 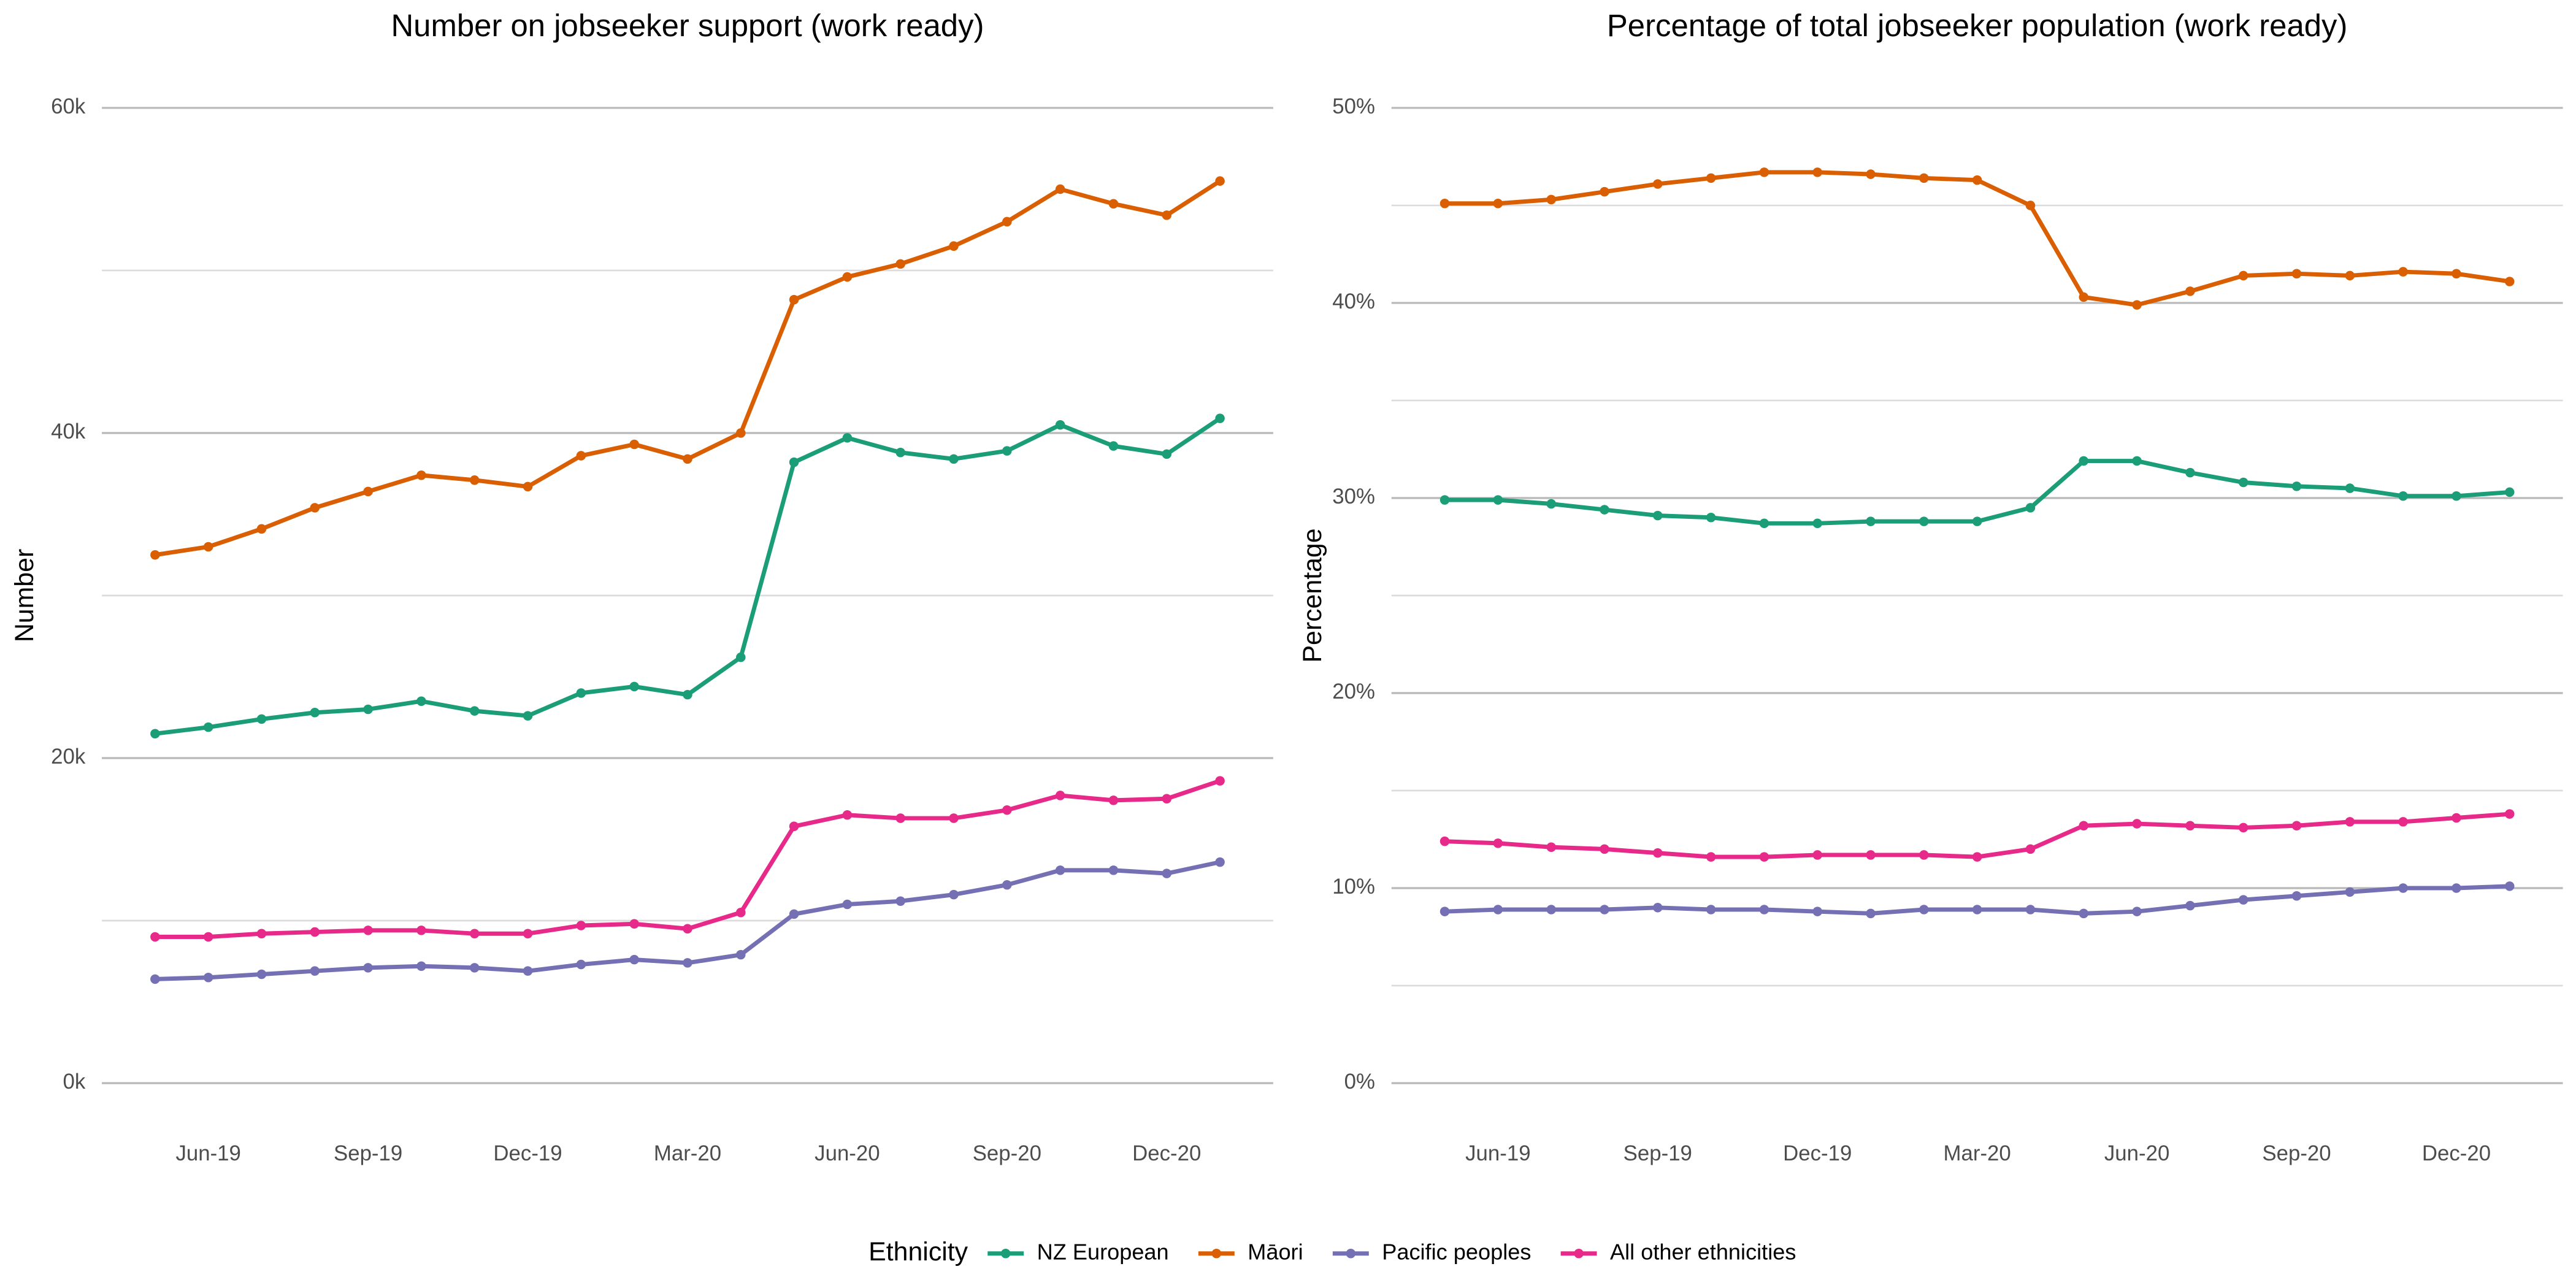 I want to click on x-tick-label: Jun-20, so click(x=847, y=1153).